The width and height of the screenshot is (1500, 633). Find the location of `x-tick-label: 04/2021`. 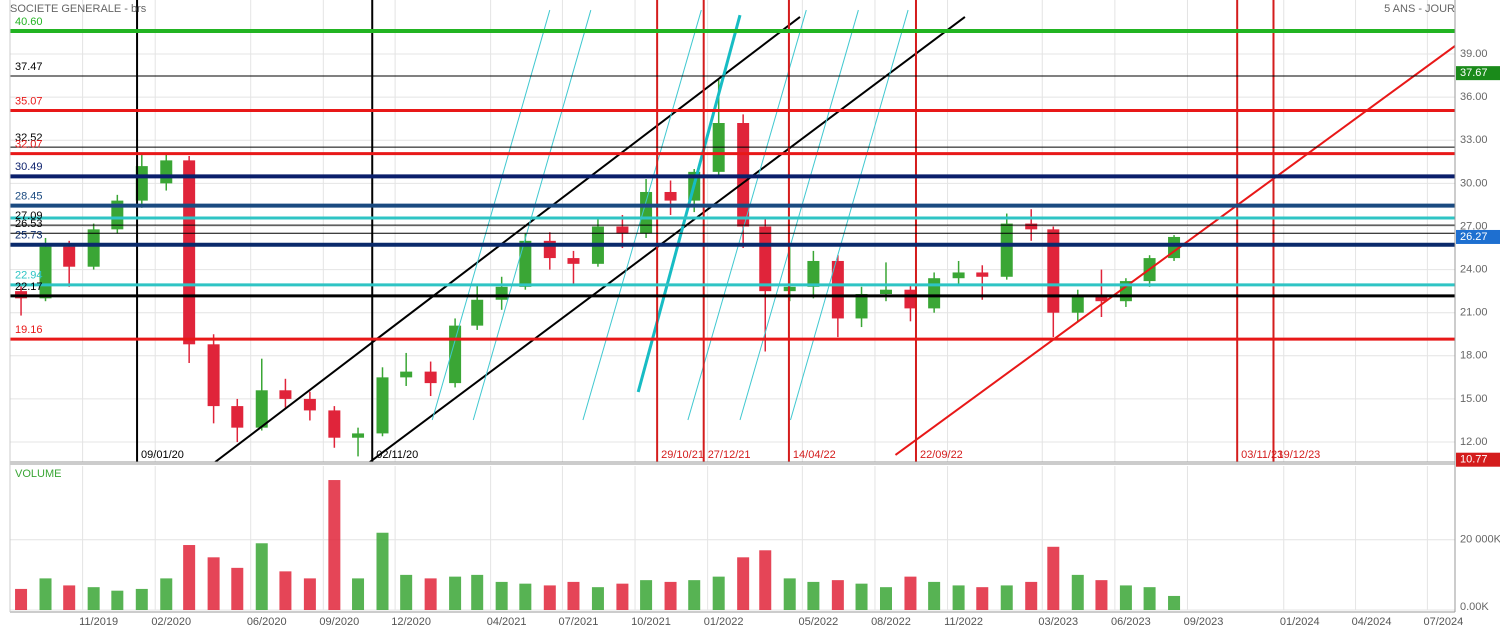

x-tick-label: 04/2021 is located at coordinates (507, 622).